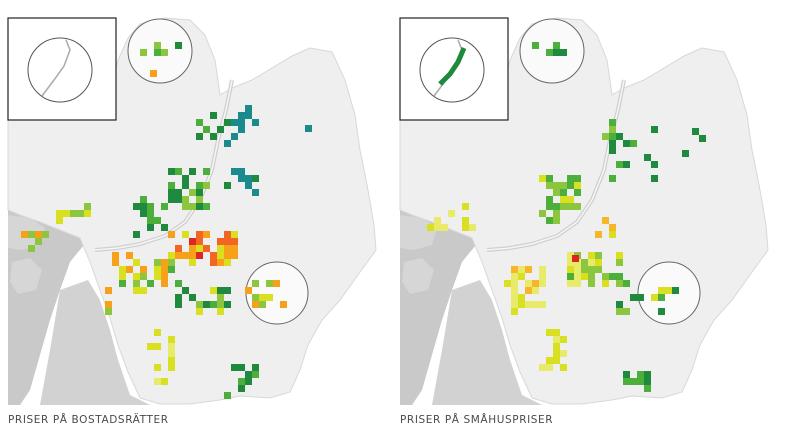  I want to click on overview-inset-highlight, so click(452, 66).